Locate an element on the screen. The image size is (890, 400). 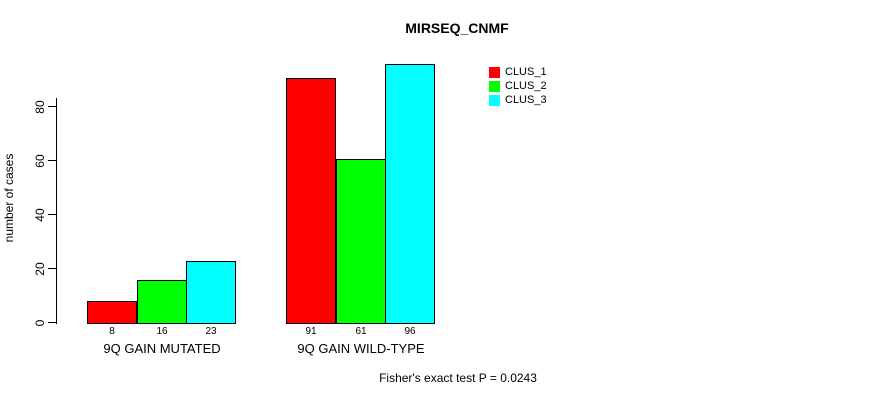
legend-label: CLUS_3 is located at coordinates (526, 100).